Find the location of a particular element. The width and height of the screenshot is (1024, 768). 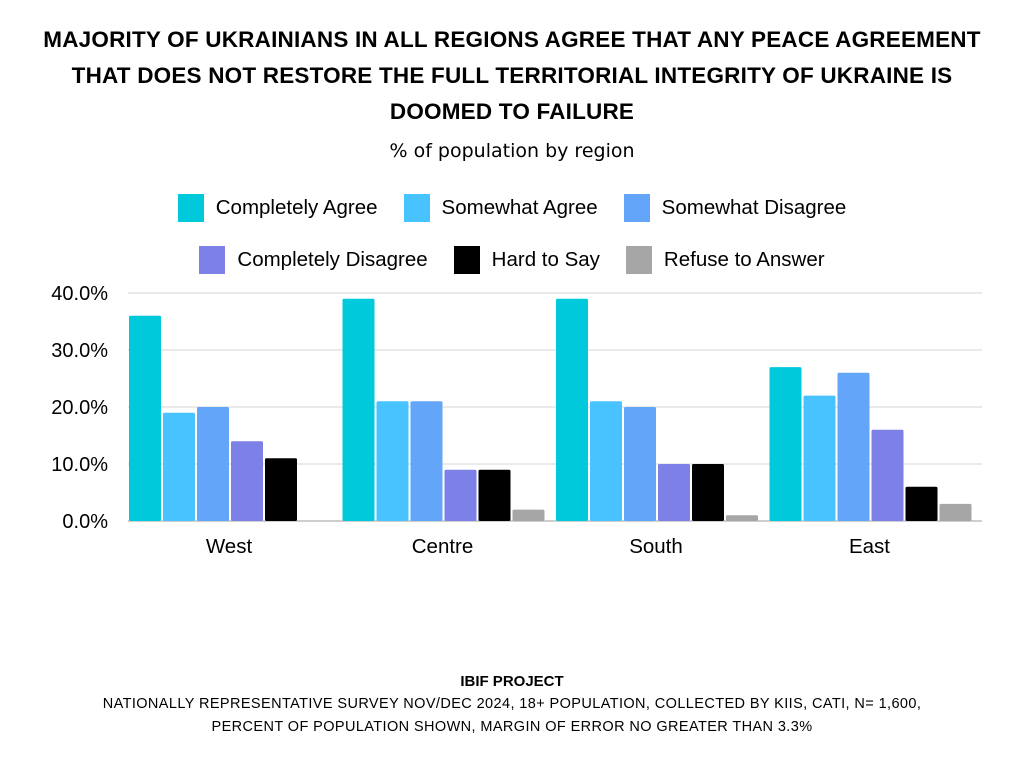

bar-completely-disagree-centre is located at coordinates (460, 495).